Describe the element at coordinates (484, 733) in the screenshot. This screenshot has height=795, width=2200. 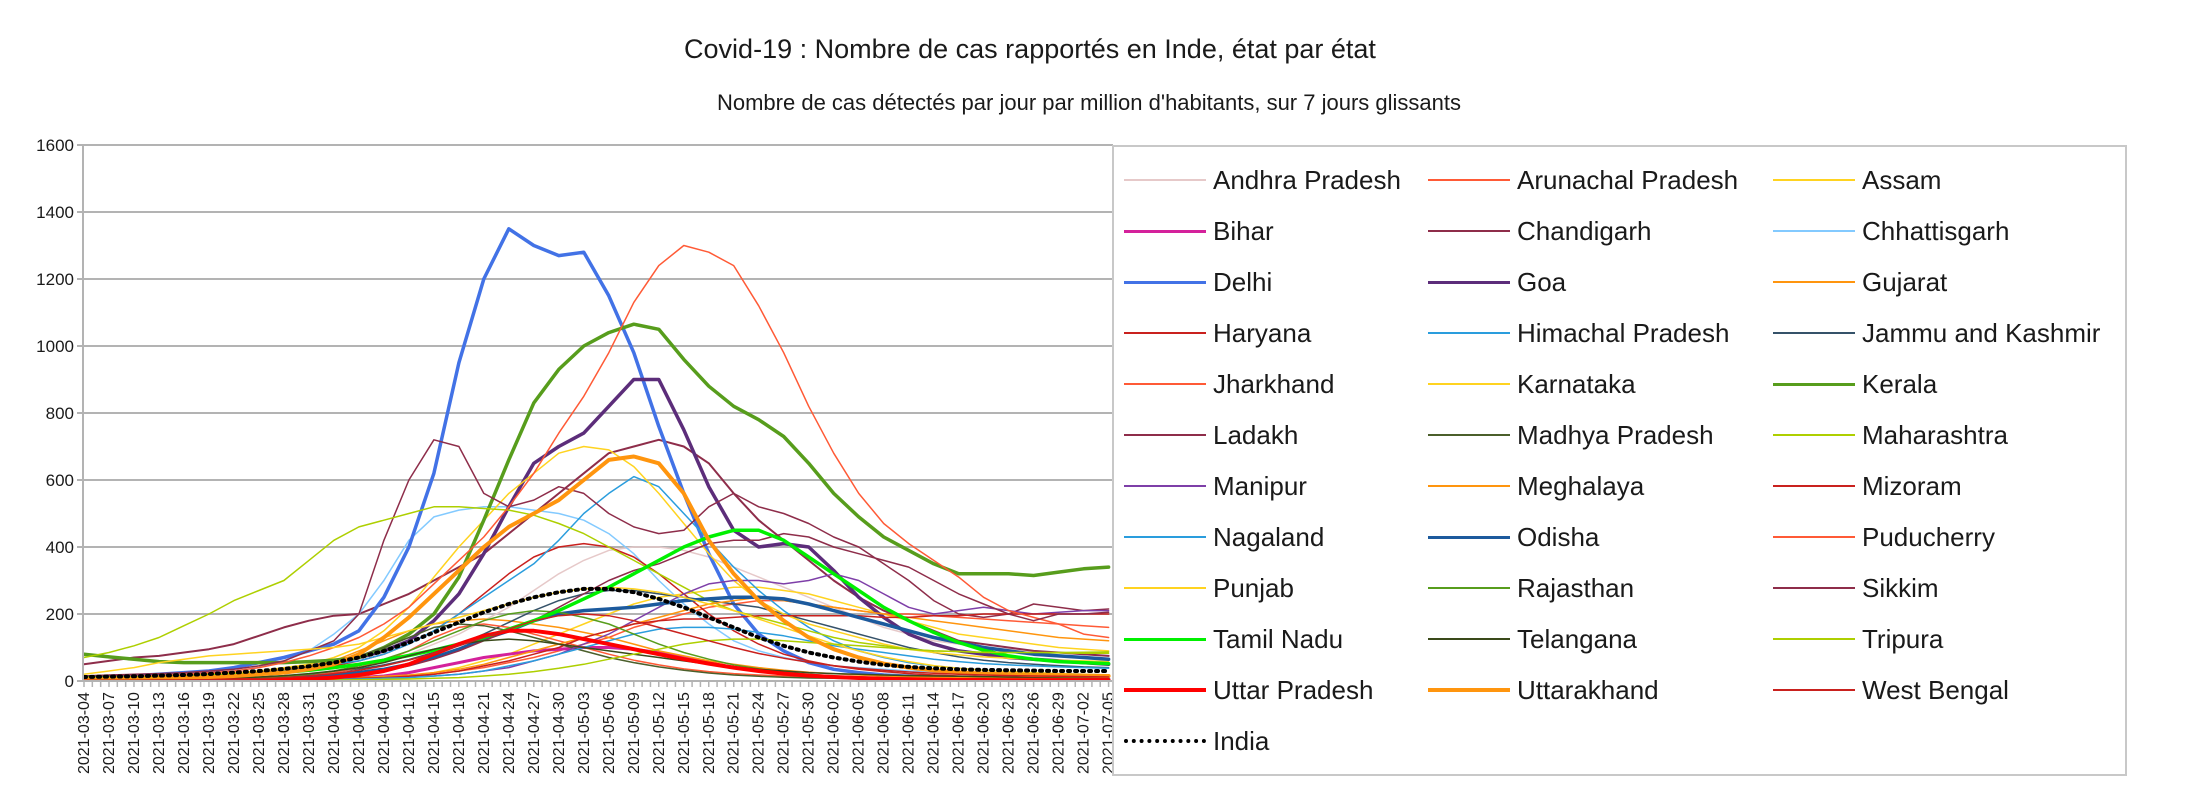
I see `x-tick-label: 2021-04-21` at that location.